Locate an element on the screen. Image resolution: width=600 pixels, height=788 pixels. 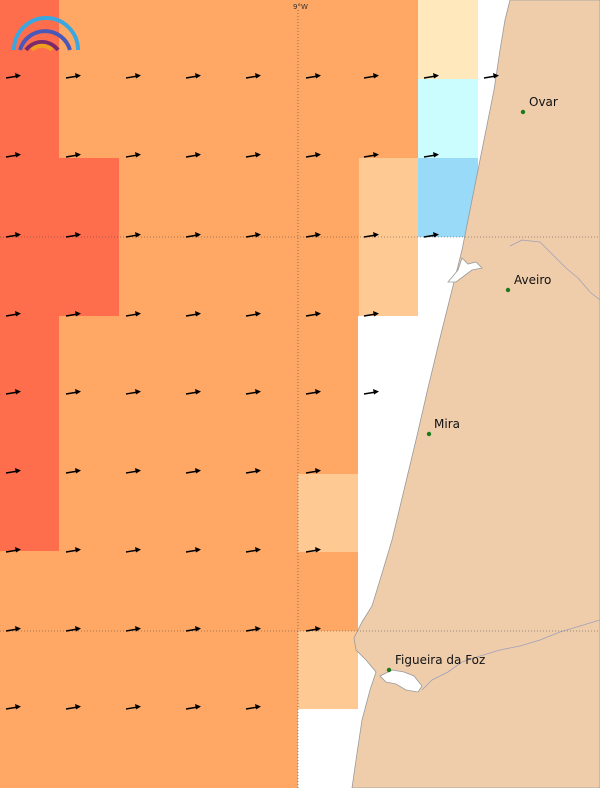
rainbow-logo-icon is located at coordinates (46, 34).